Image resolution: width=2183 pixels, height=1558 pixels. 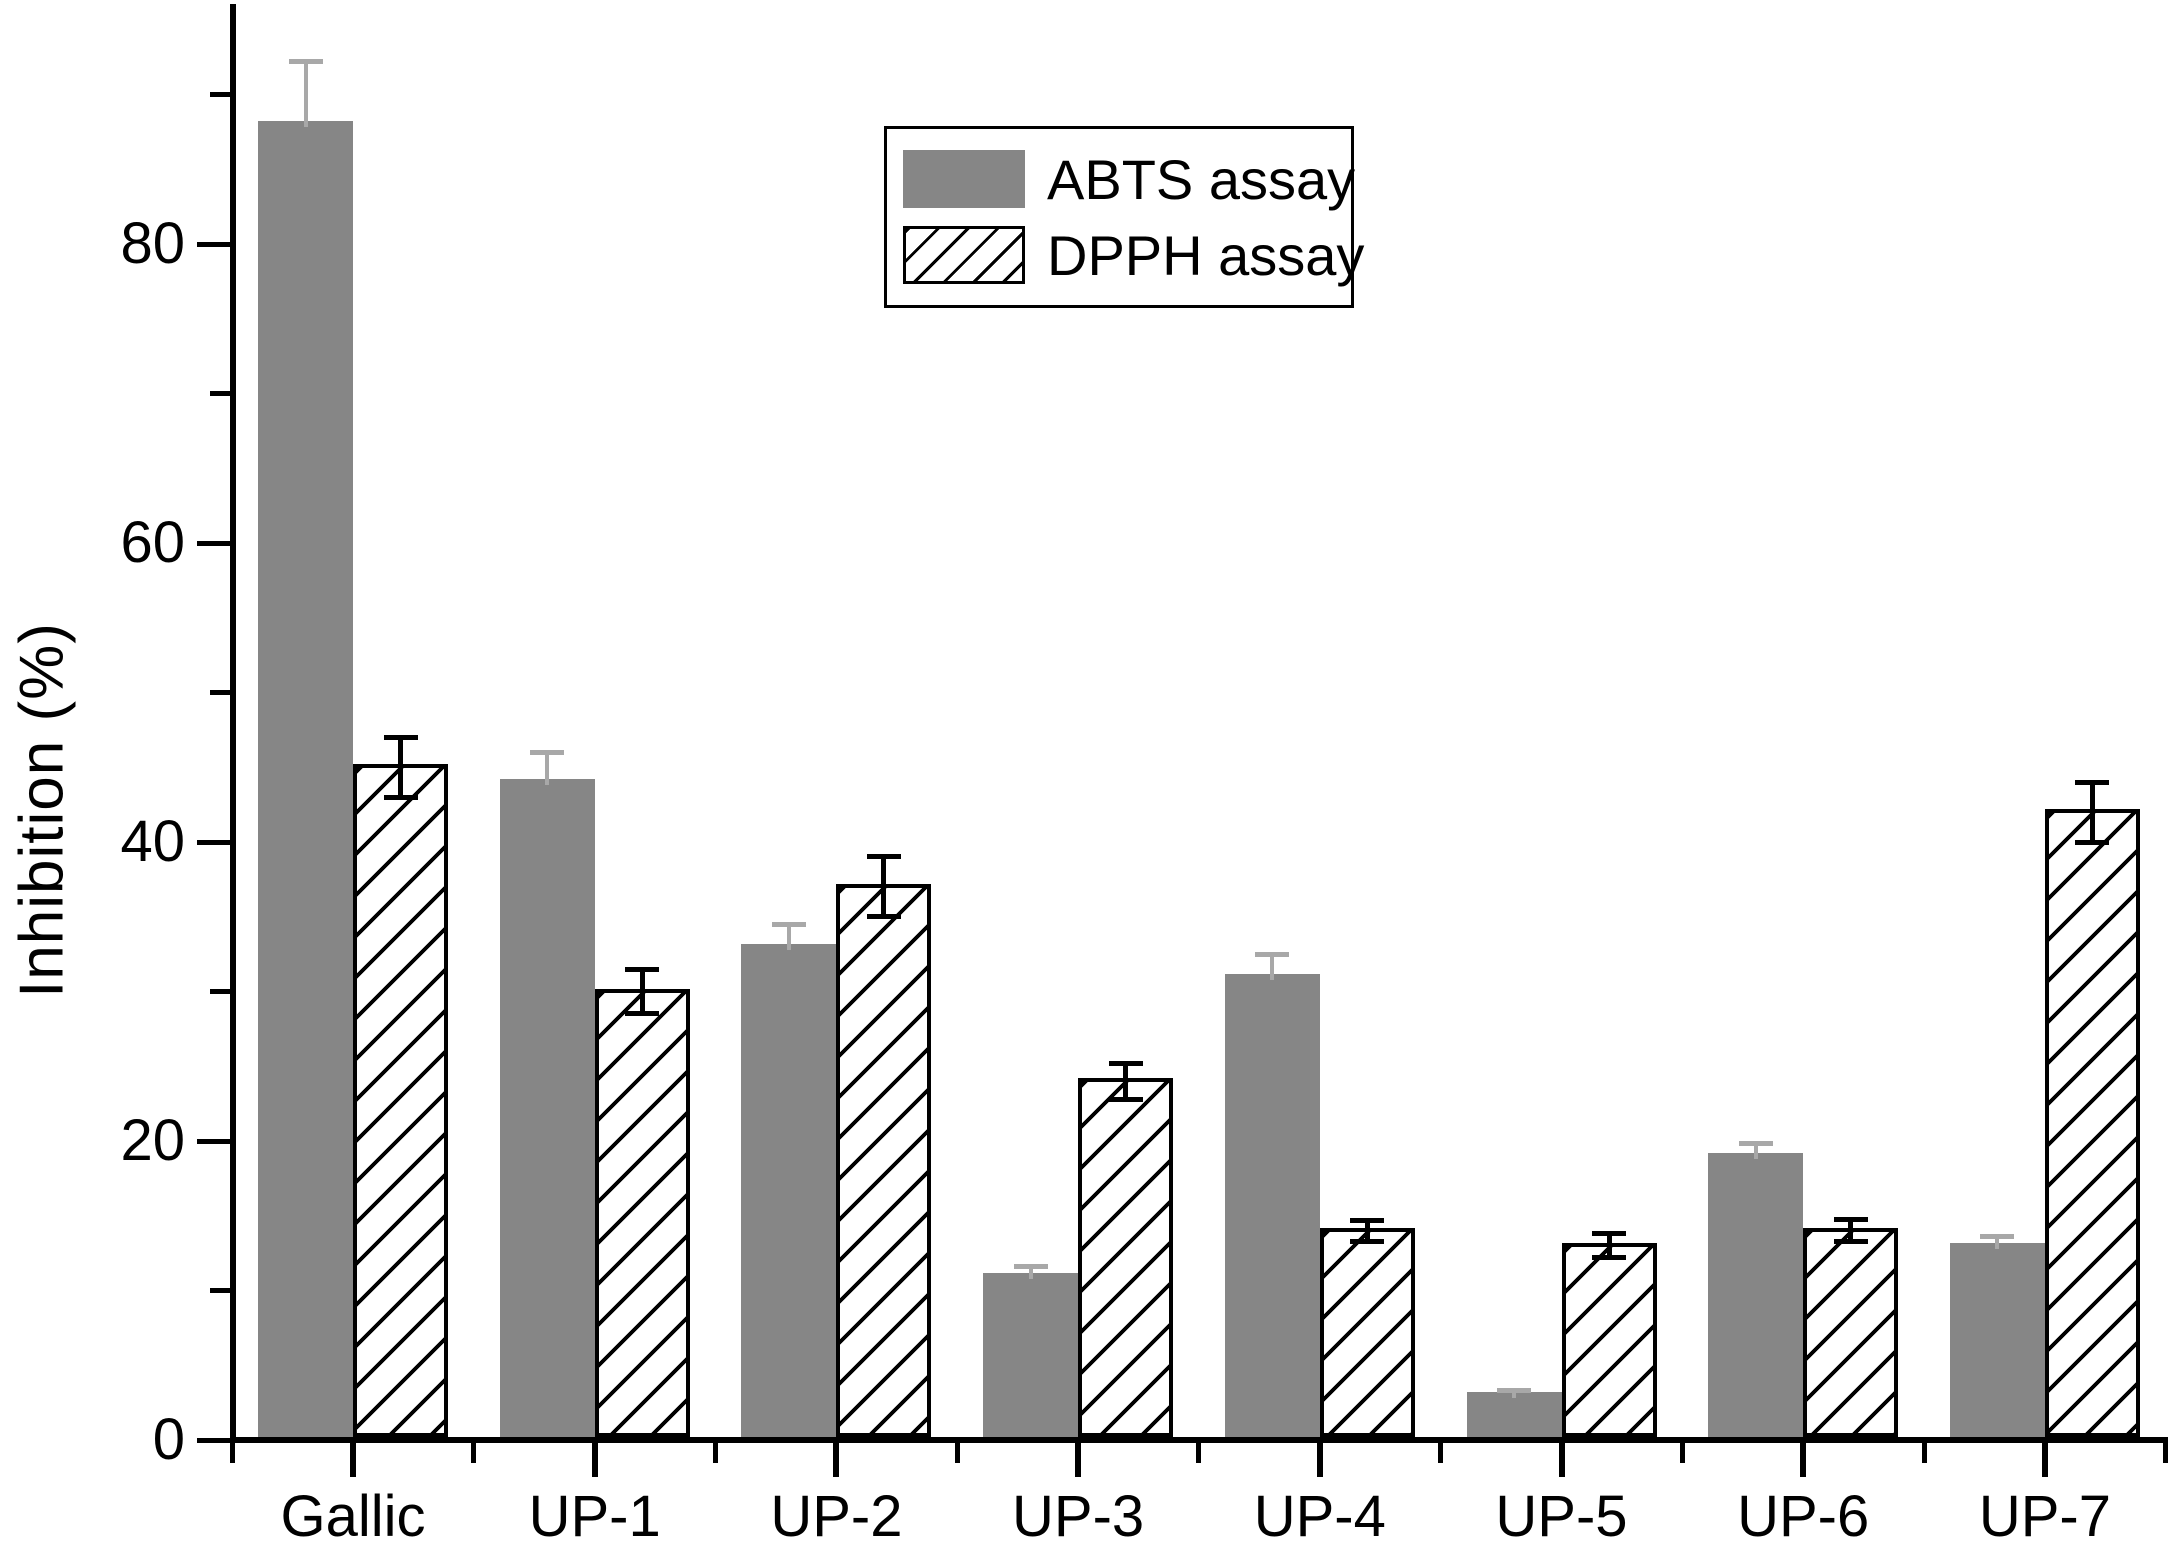 What do you see at coordinates (1206, 255) in the screenshot?
I see `legend-label-dpph: DPPH assay` at bounding box center [1206, 255].